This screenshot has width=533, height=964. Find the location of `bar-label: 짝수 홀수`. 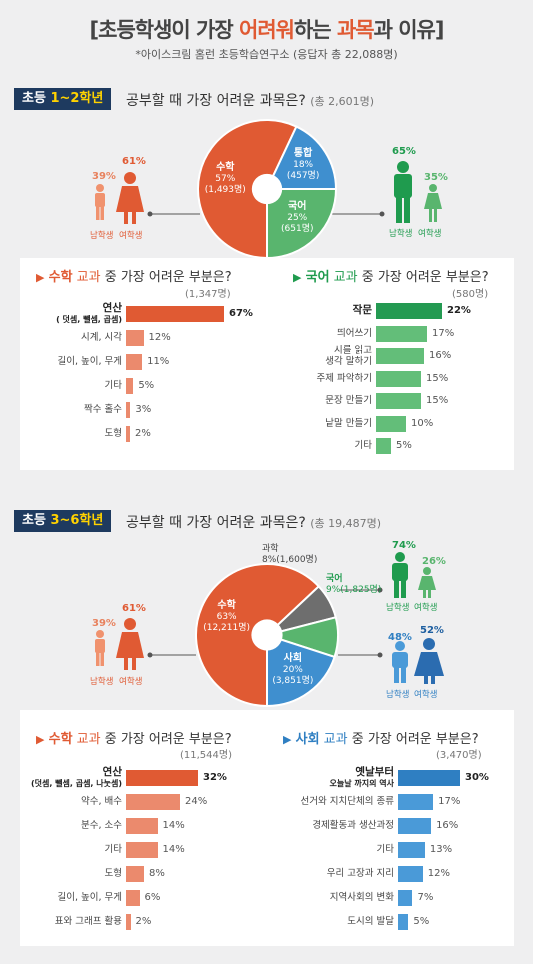

bar-label: 짝수 홀수 is located at coordinates (103, 409).